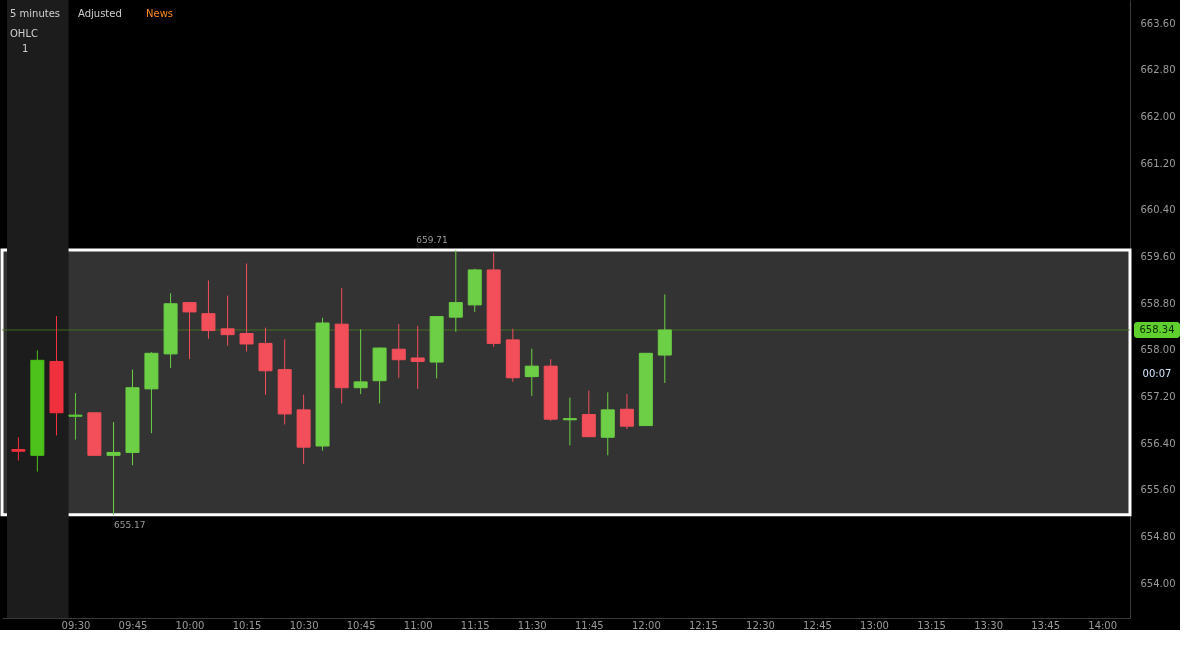 Image resolution: width=1199 pixels, height=661 pixels. I want to click on annotation: 1, so click(25, 48).